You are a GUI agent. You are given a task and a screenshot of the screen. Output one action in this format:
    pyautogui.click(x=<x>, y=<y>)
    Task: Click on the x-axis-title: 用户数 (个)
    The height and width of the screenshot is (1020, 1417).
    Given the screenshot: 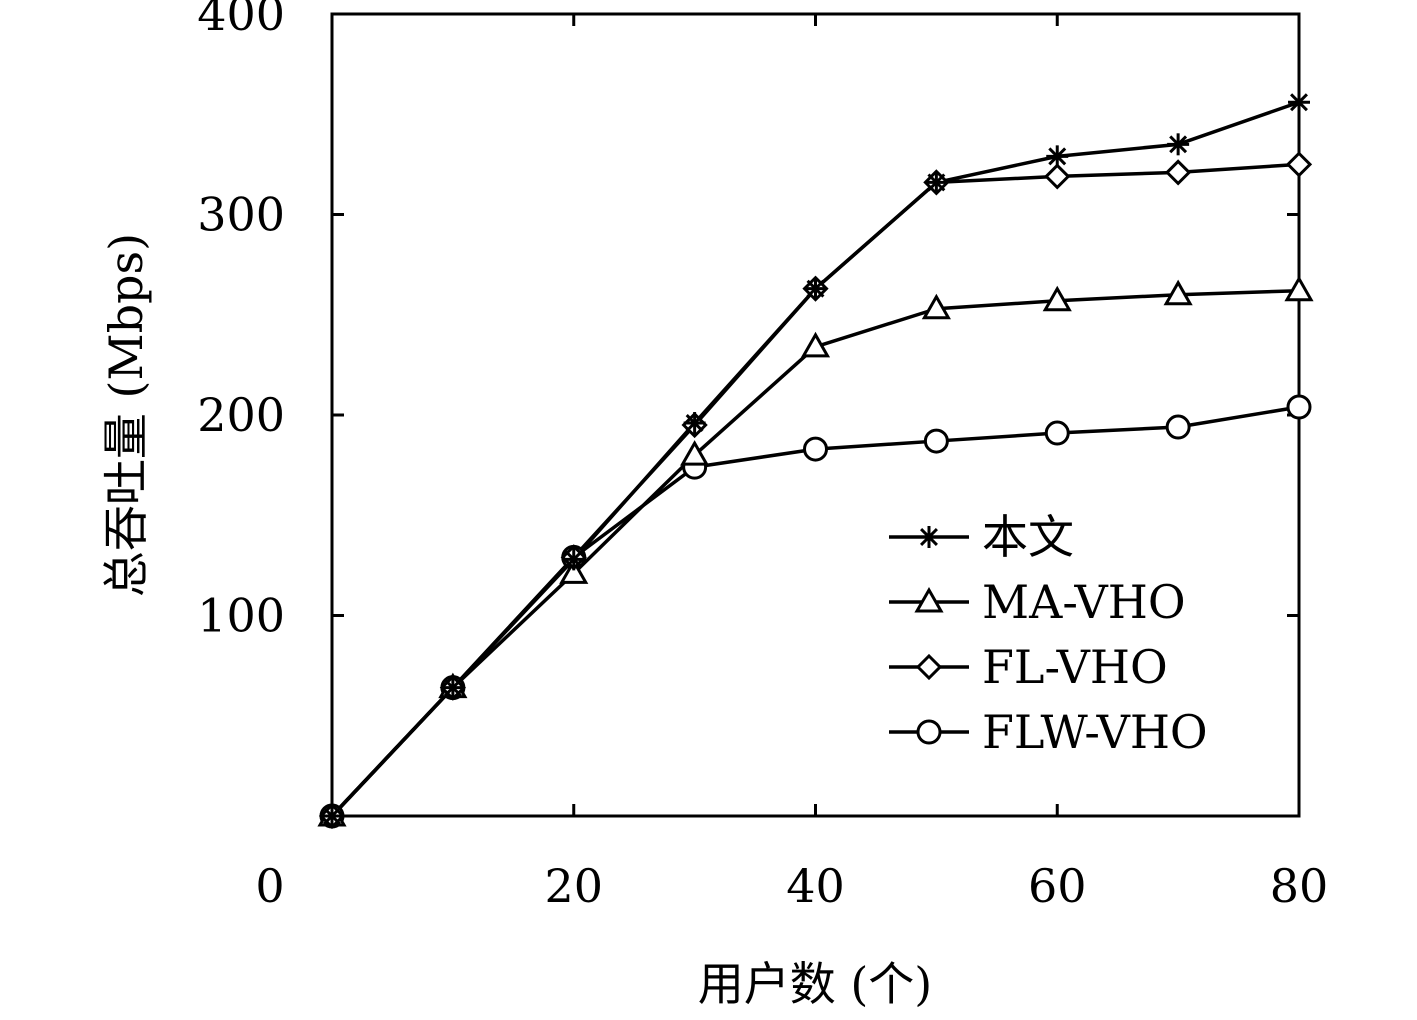 What is the action you would take?
    pyautogui.click(x=815, y=984)
    